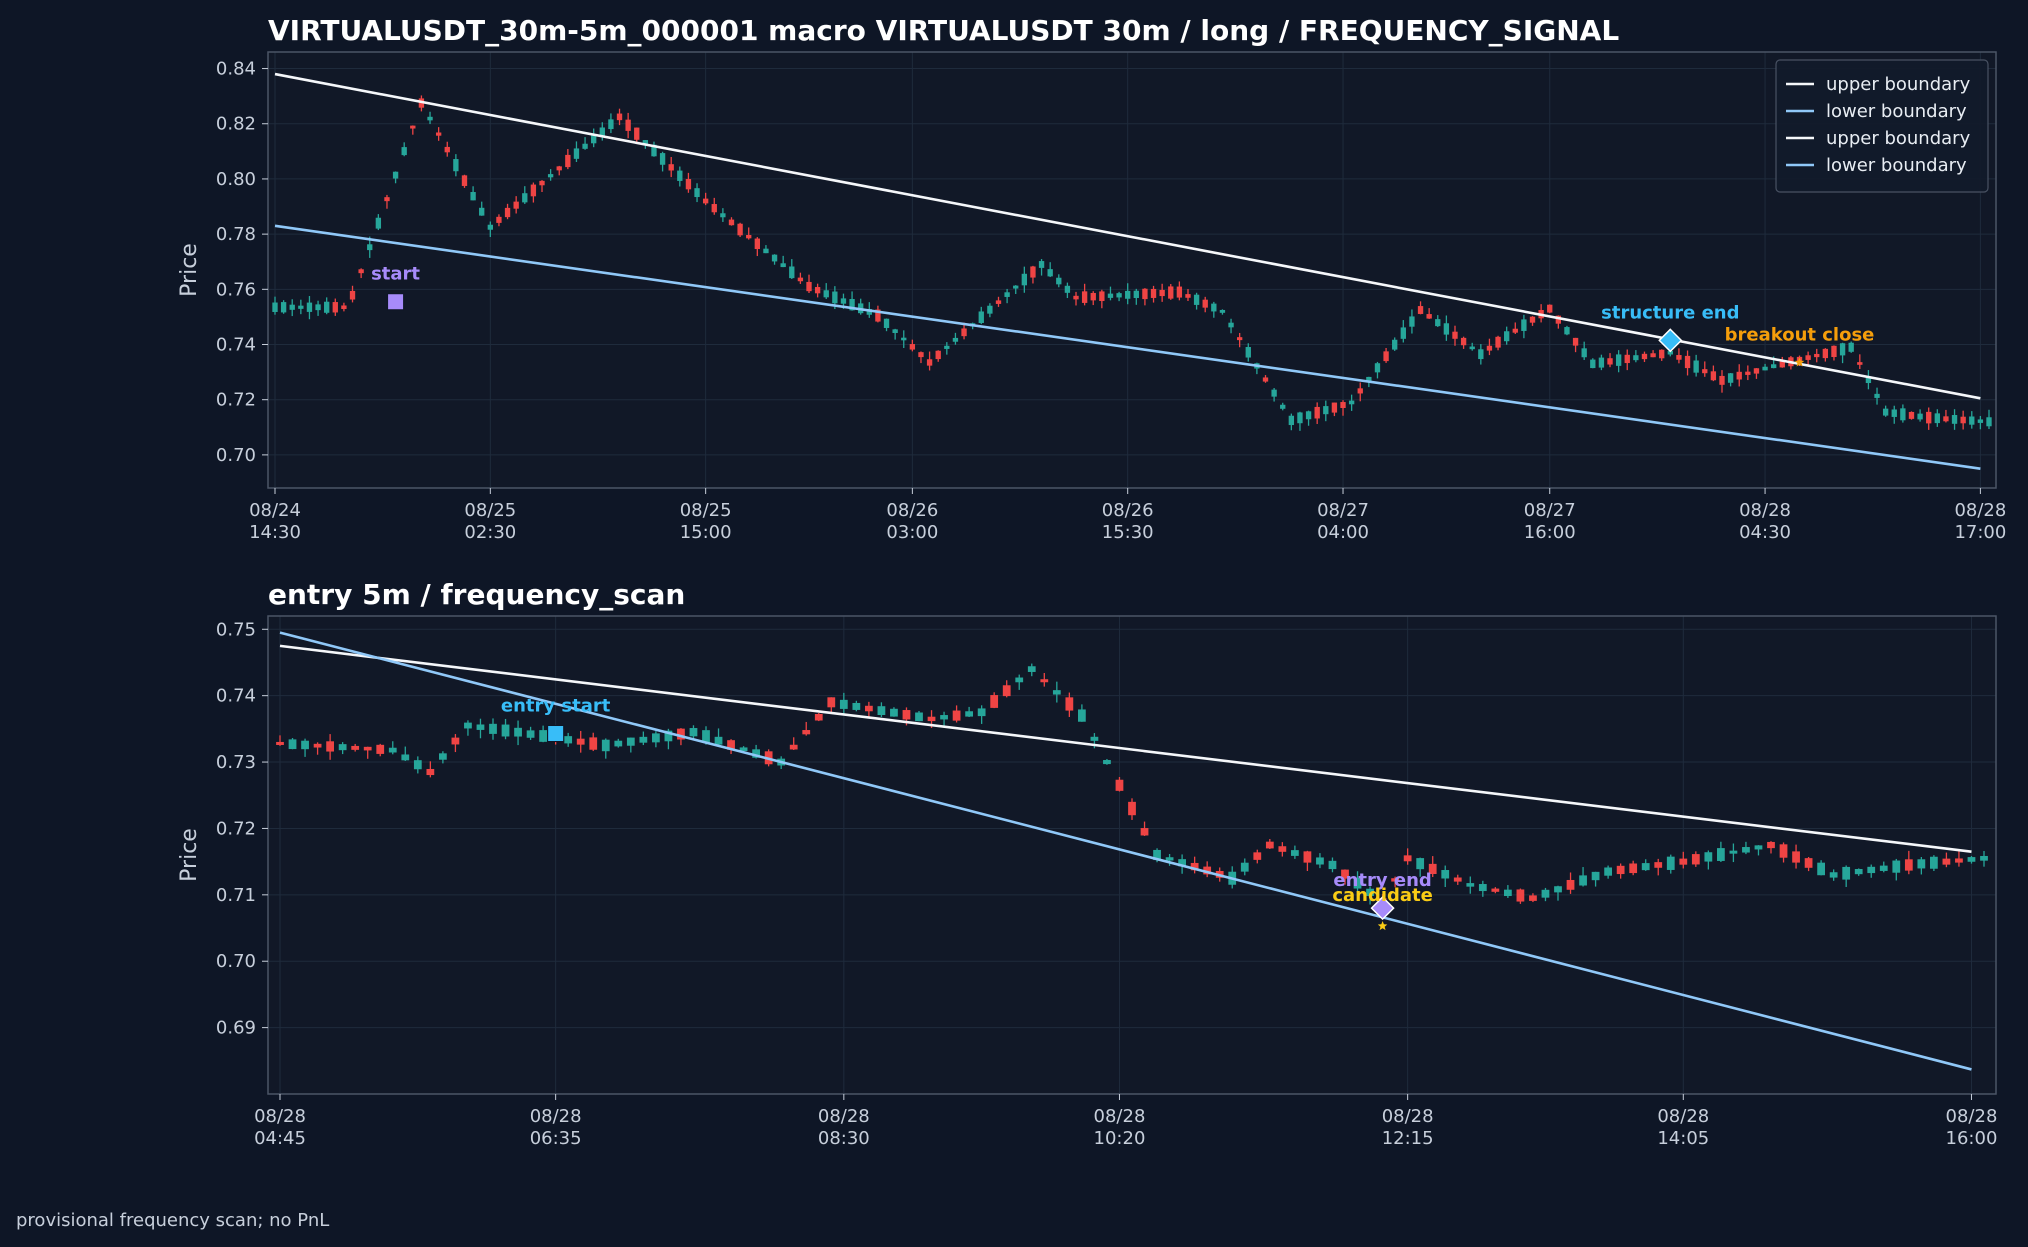  I want to click on marker-star, so click(1382, 926).